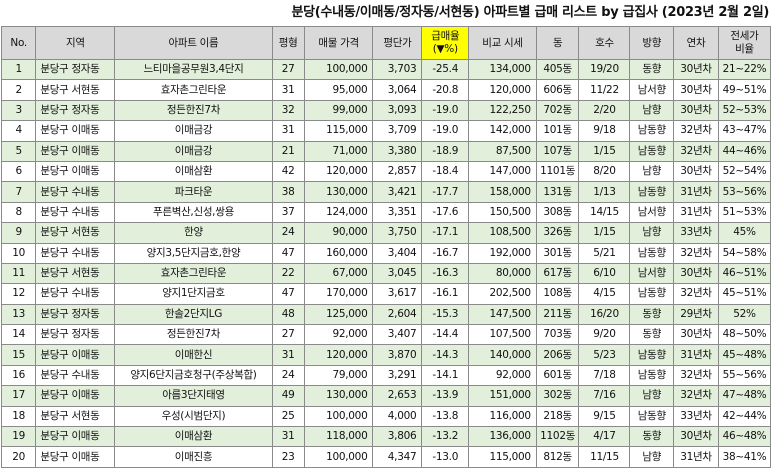  I want to click on cell-ho: 11/22, so click(604, 90).